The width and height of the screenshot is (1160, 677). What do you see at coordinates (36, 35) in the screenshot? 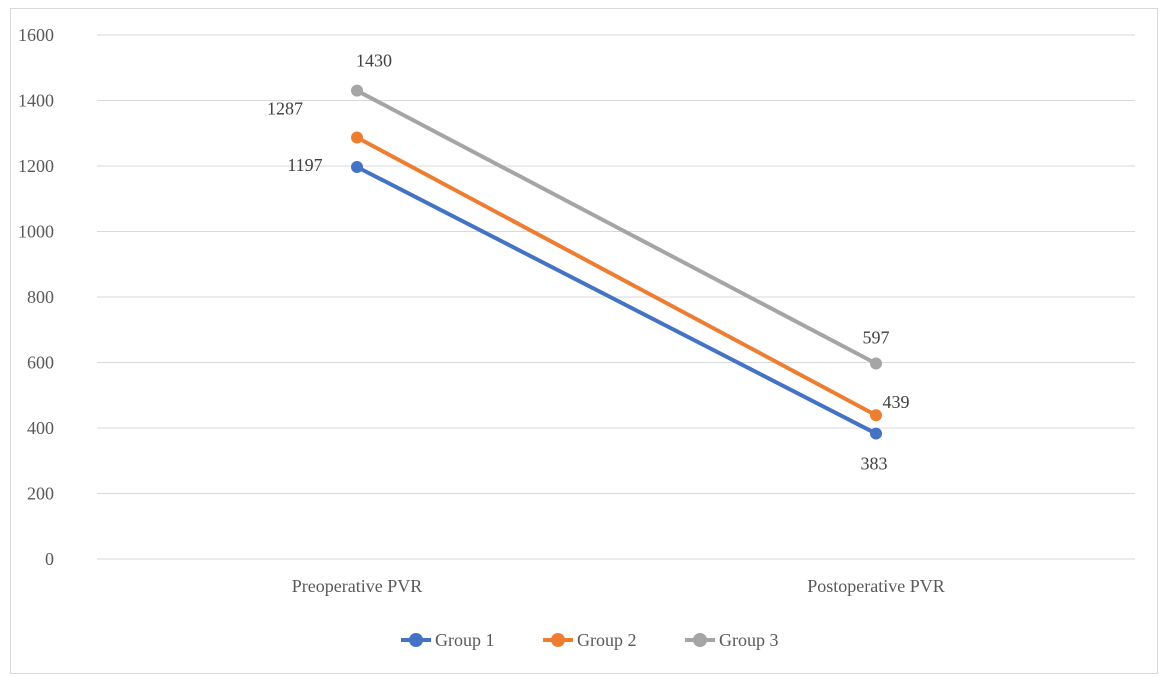
I see `y-tick-label: 1600` at bounding box center [36, 35].